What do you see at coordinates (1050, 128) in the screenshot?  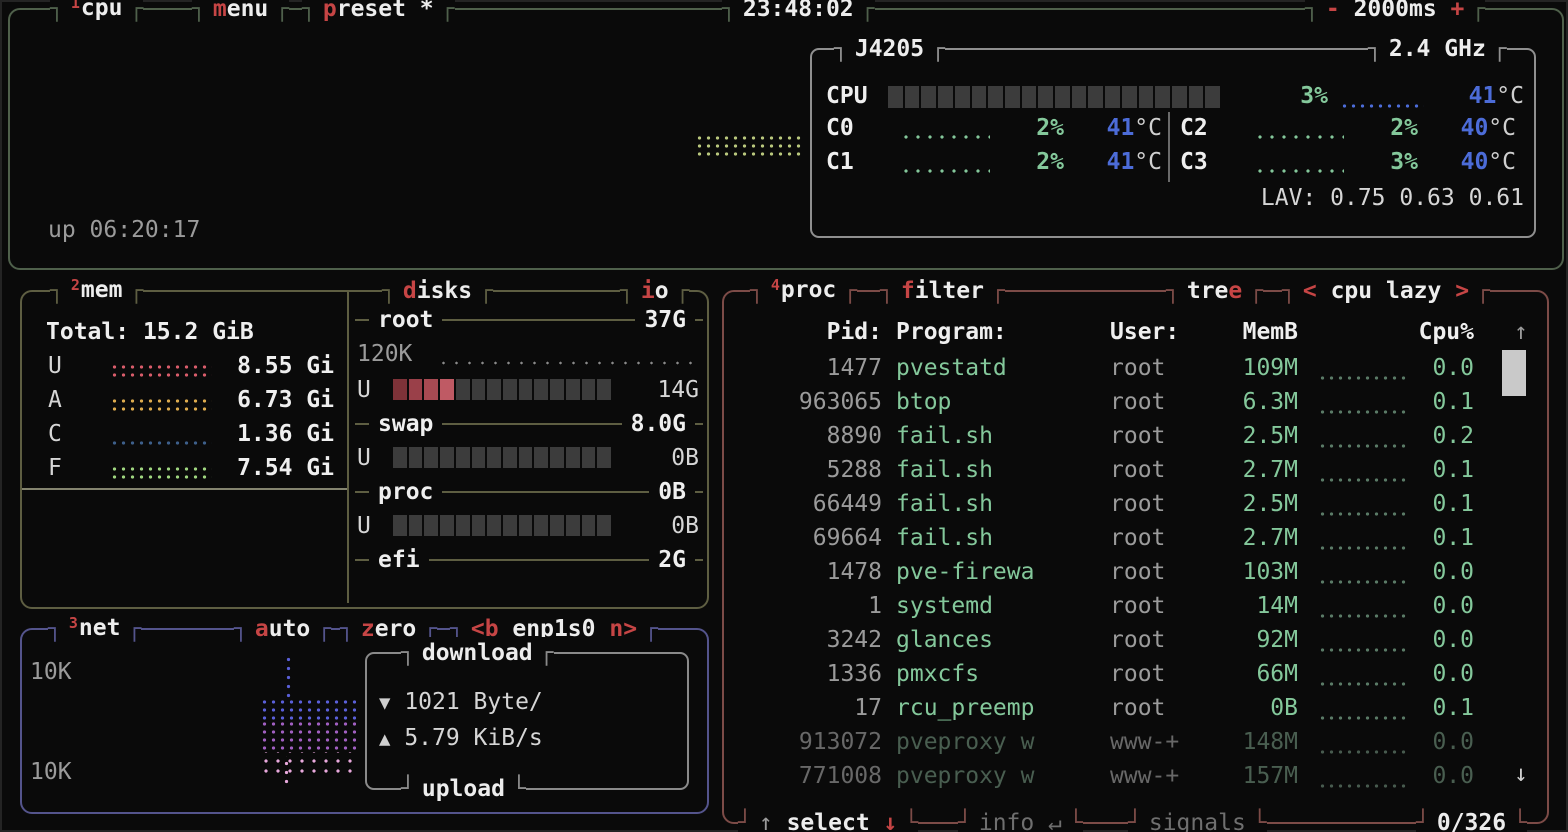 I see `core-percent: 2%` at bounding box center [1050, 128].